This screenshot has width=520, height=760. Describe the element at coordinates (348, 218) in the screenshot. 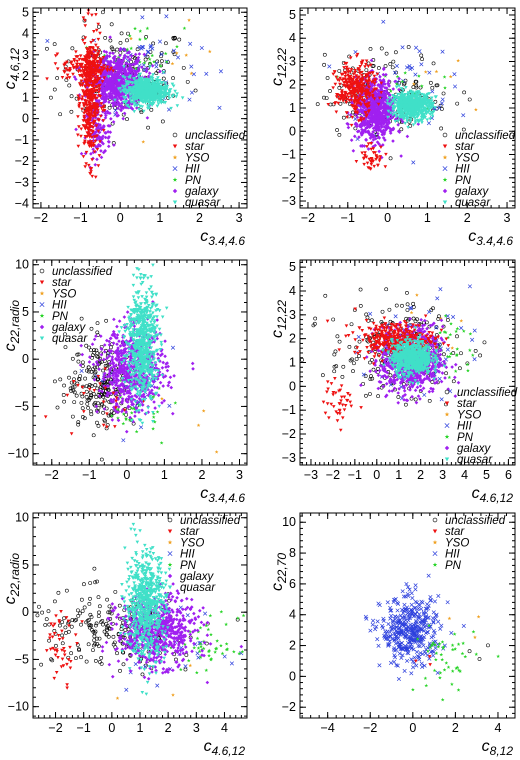

I see `x-tick-label: −1` at that location.